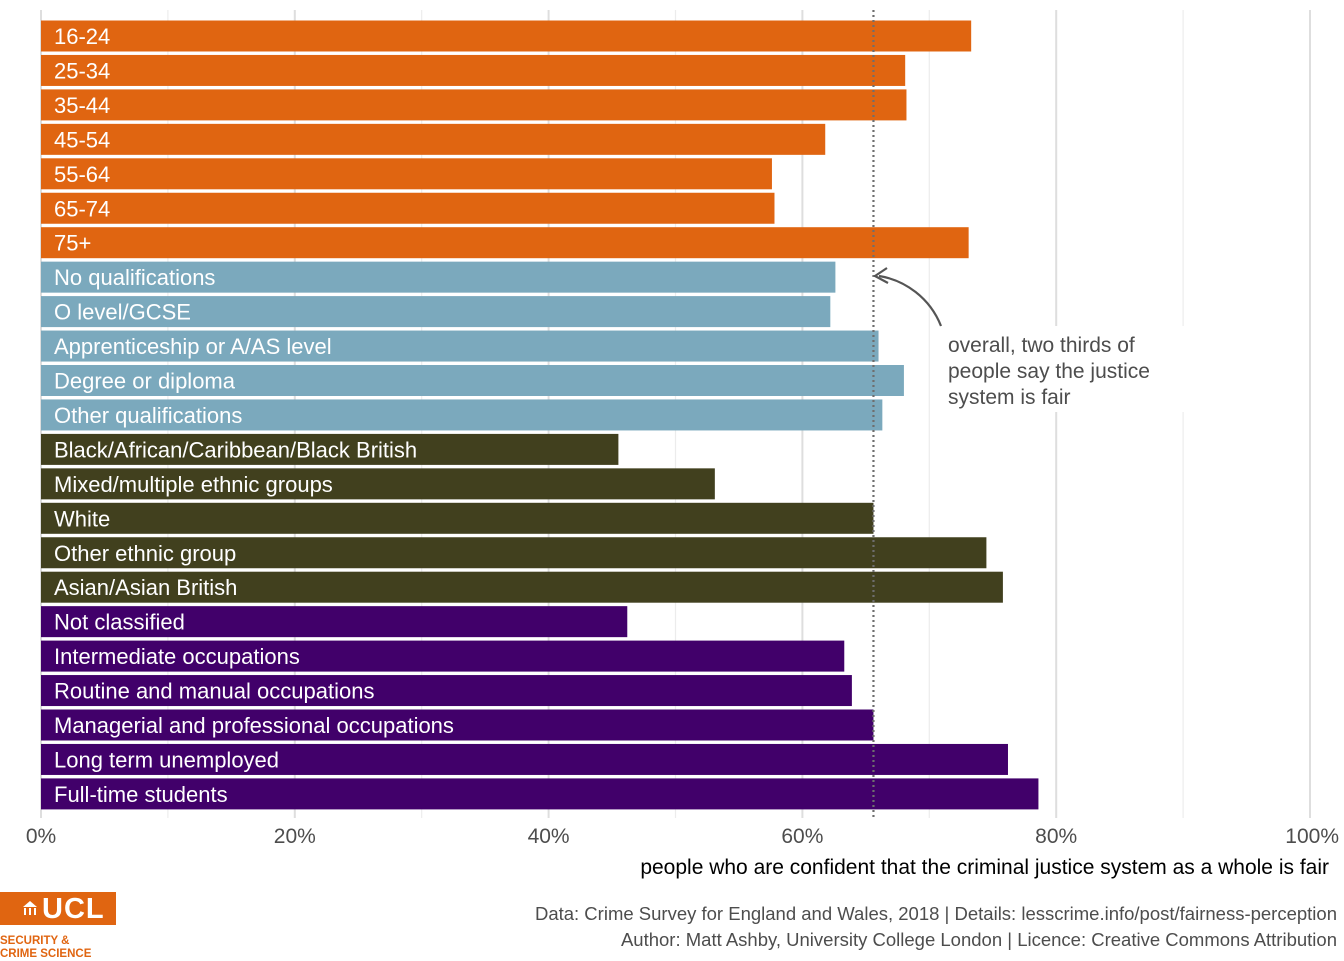 This screenshot has width=1344, height=961. I want to click on x-tick-label: 60%, so click(802, 836).